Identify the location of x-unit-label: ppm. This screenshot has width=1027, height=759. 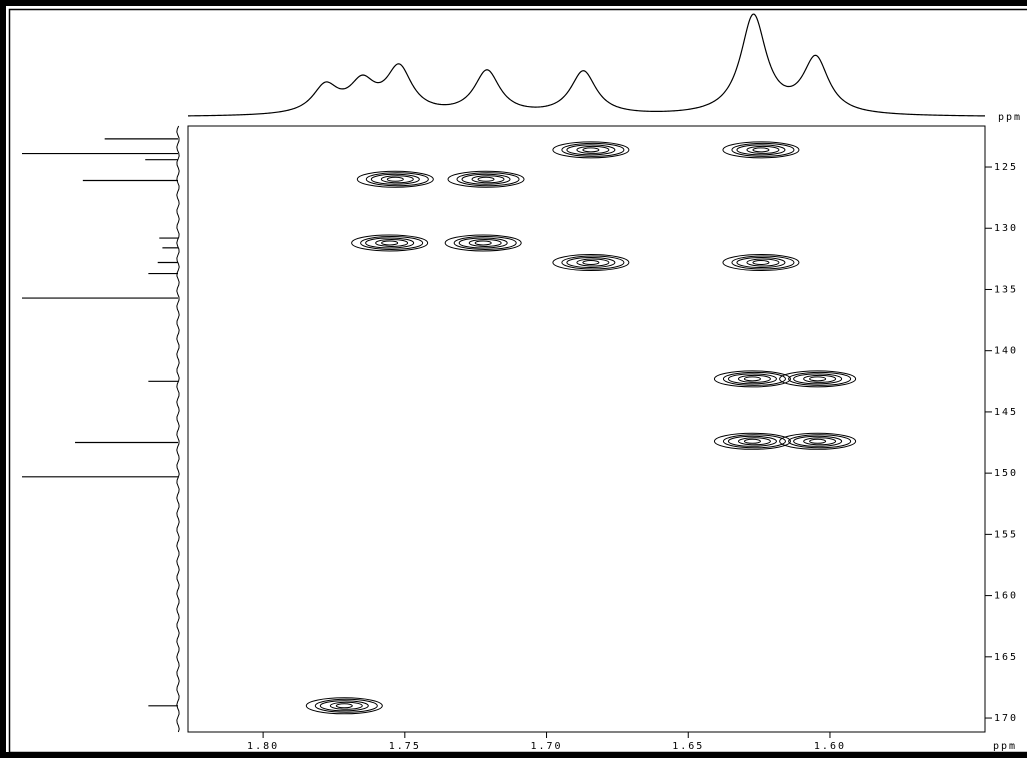
(1005, 746).